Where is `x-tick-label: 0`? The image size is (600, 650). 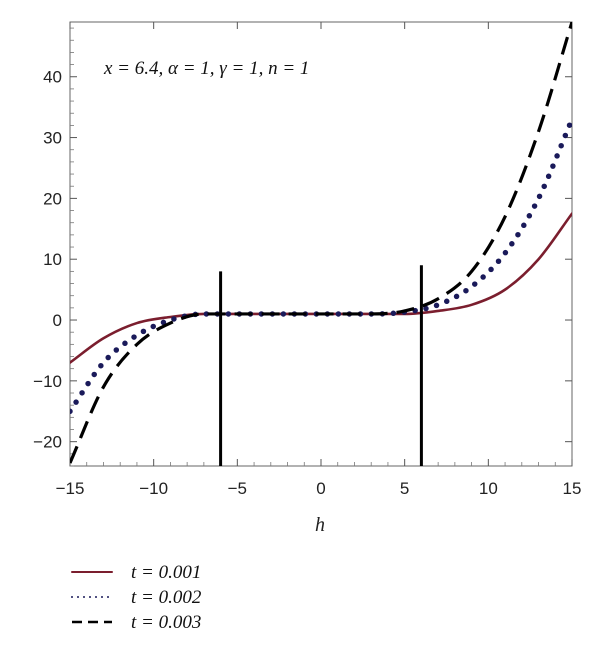 x-tick-label: 0 is located at coordinates (320, 488).